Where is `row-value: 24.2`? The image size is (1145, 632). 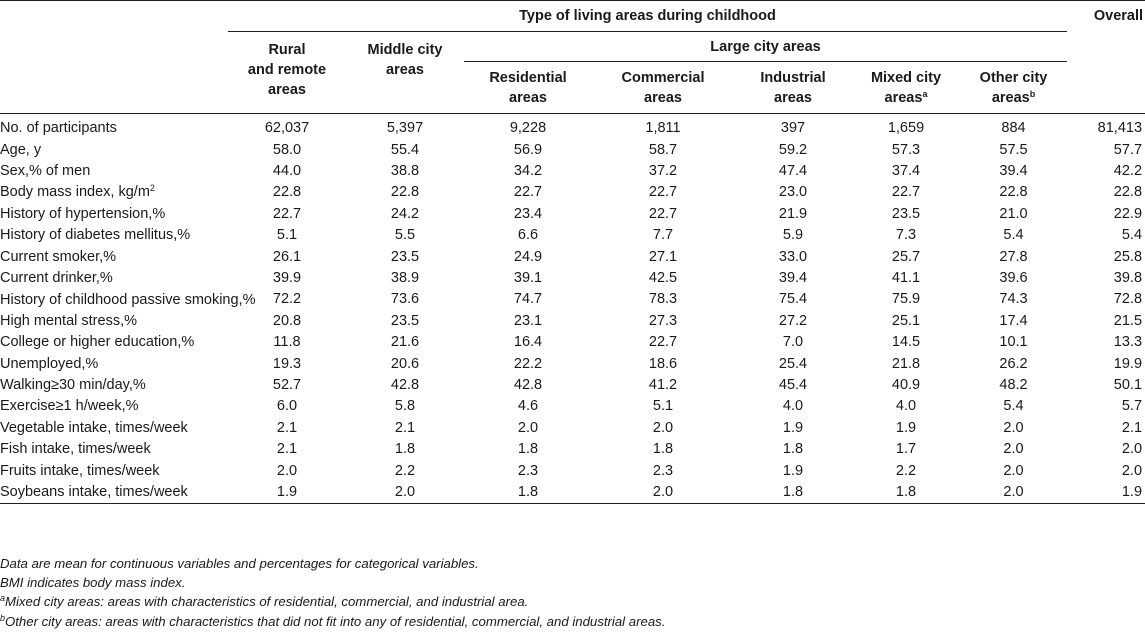 row-value: 24.2 is located at coordinates (405, 213).